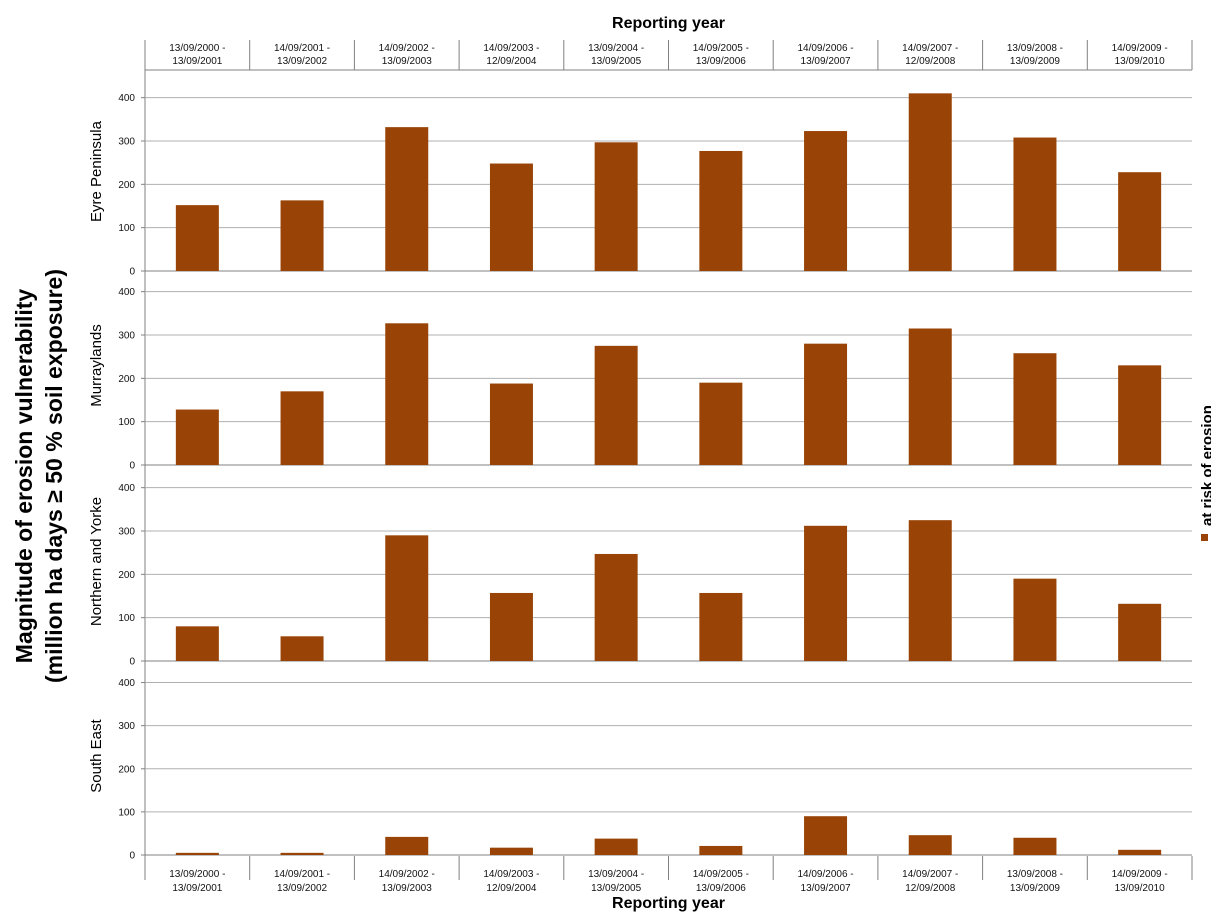 This screenshot has width=1211, height=918. Describe the element at coordinates (407, 48) in the screenshot. I see `x-tick-label-top: 14/09/2002 -` at that location.